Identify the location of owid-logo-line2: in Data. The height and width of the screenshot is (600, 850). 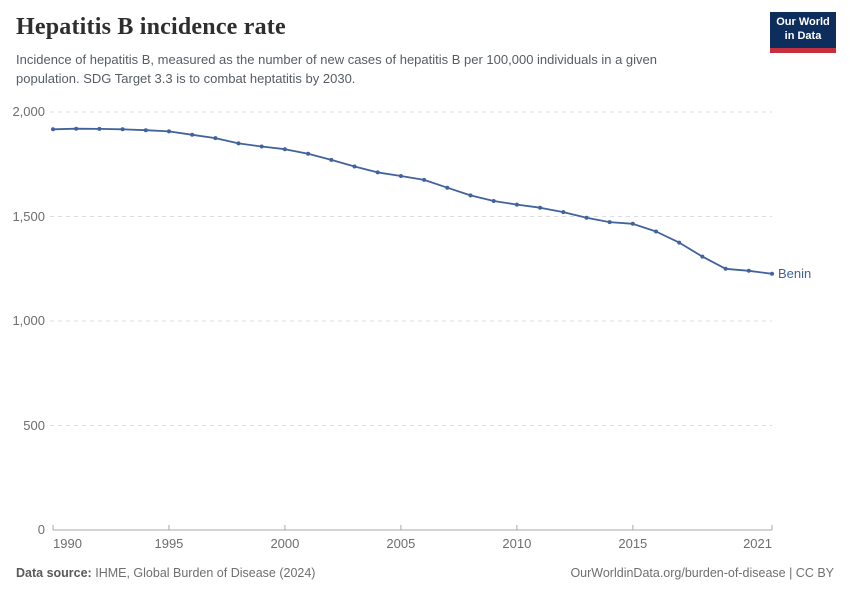
(803, 36).